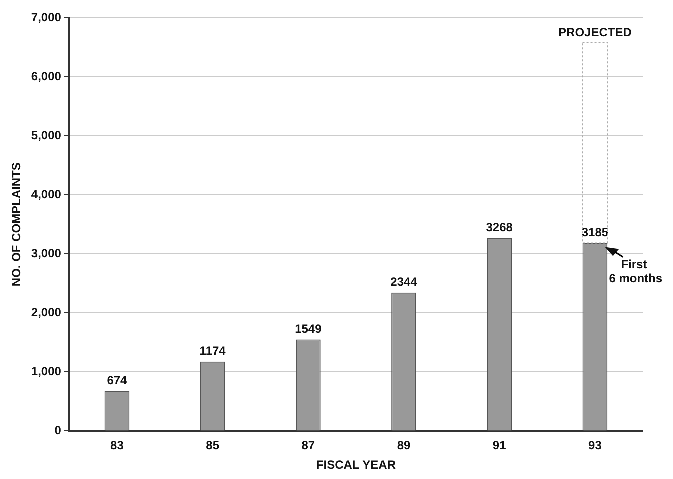 This screenshot has height=479, width=673. Describe the element at coordinates (309, 445) in the screenshot. I see `x-tick-label: 87` at that location.